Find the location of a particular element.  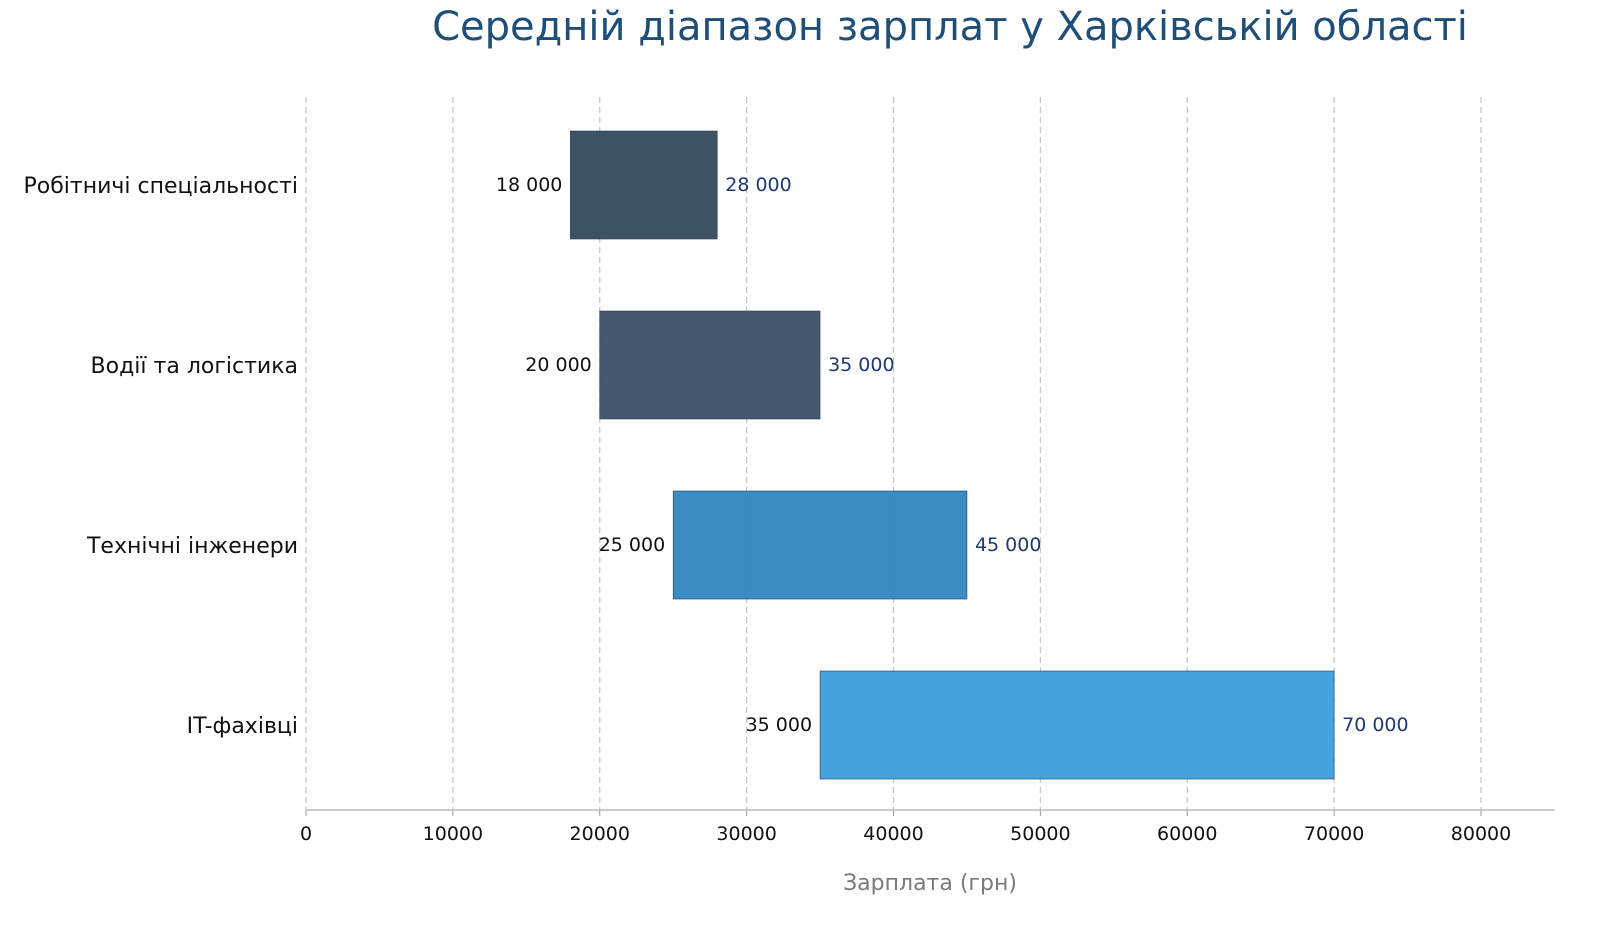

x-tick-label: 40000 is located at coordinates (893, 834).